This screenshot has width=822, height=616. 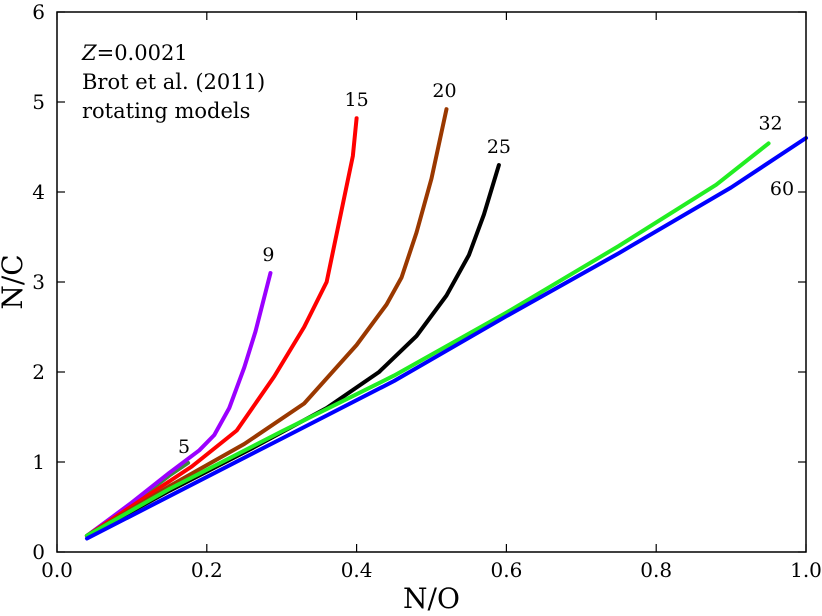 What do you see at coordinates (38, 462) in the screenshot?
I see `y-tick-label: 1` at bounding box center [38, 462].